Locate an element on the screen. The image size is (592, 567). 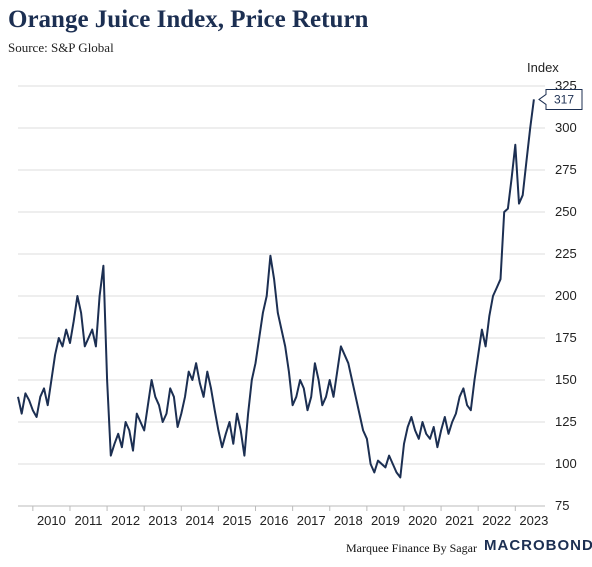
chart-source: Source: S&P Global is located at coordinates (61, 47).